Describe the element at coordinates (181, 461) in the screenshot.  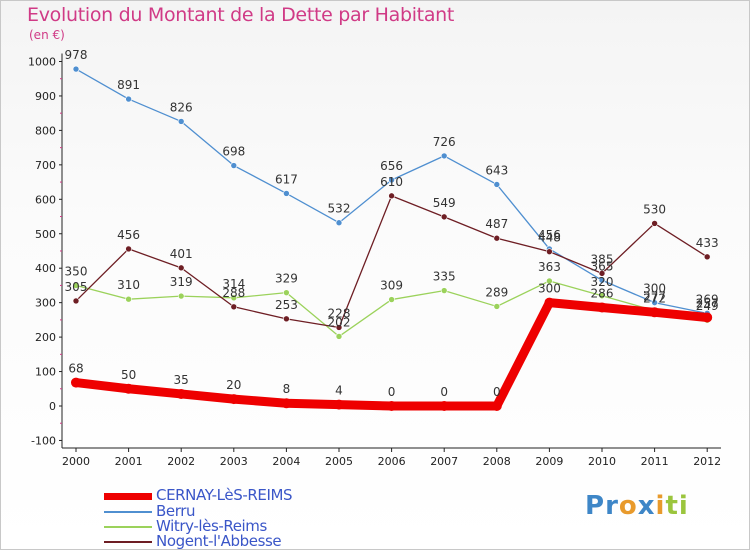
I see `x-tick-label-2: 2002` at that location.